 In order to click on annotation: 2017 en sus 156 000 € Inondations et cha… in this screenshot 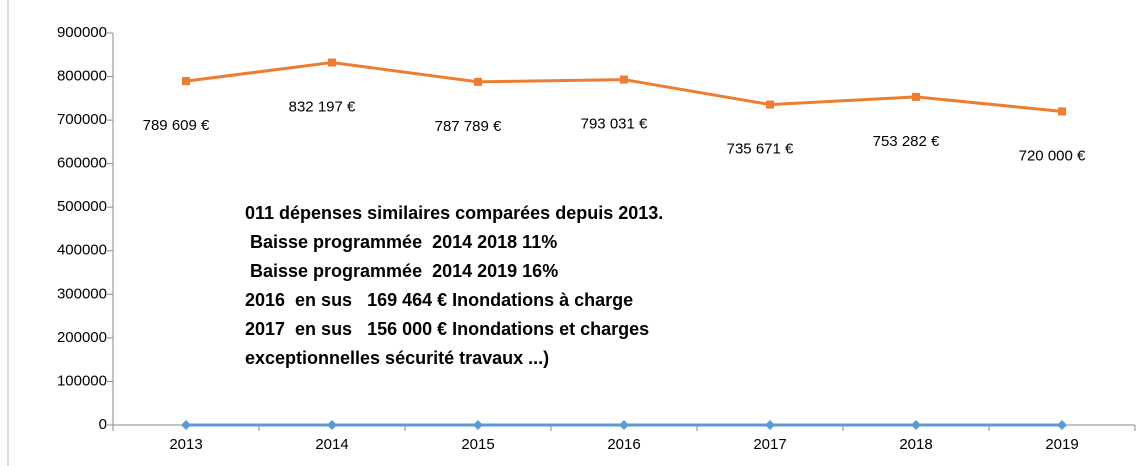, I will do `click(447, 329)`.